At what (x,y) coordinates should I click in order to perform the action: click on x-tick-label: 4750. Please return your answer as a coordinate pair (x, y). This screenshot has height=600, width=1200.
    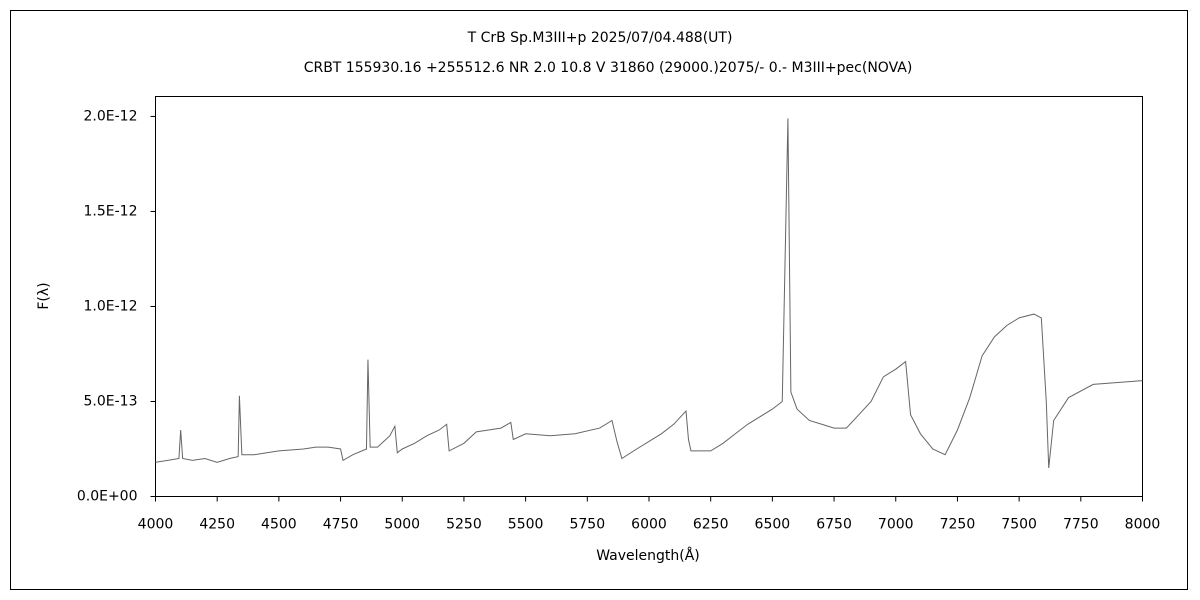
    Looking at the image, I should click on (341, 525).